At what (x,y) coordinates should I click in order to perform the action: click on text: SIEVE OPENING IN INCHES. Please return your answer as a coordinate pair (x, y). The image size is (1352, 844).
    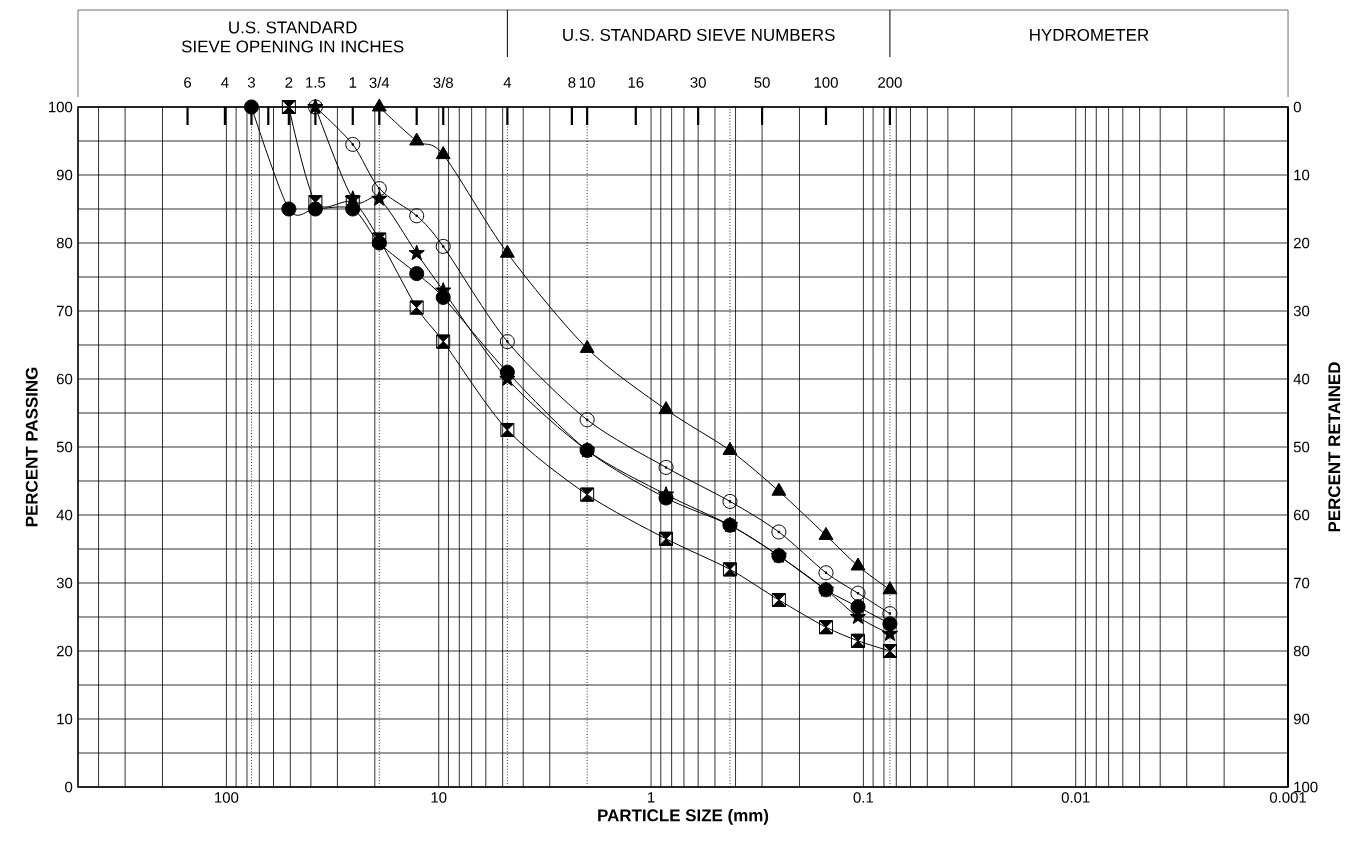
    Looking at the image, I should click on (292, 46).